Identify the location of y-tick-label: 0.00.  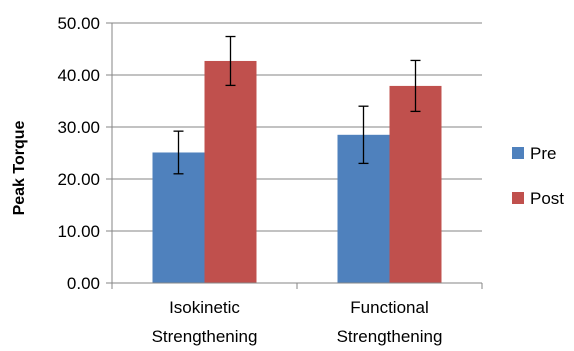
(83, 283).